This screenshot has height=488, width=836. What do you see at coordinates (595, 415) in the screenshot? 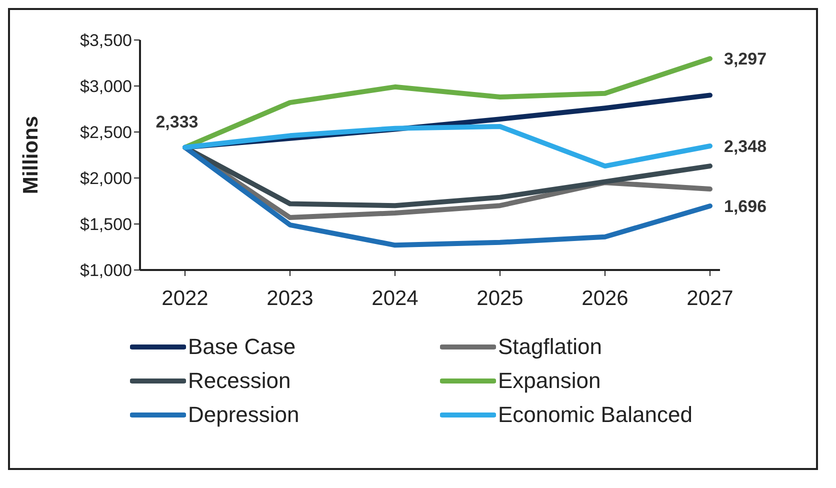
I see `legend-label: Economic Balanced` at bounding box center [595, 415].